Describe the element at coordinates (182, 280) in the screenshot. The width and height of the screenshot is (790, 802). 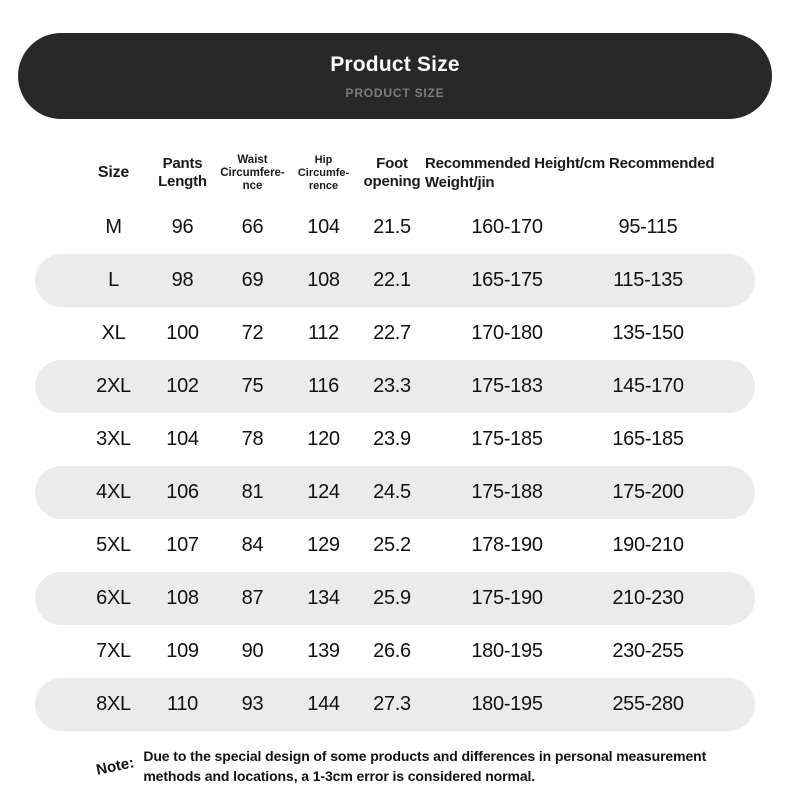
I see `cell-pants-length: 98` at that location.